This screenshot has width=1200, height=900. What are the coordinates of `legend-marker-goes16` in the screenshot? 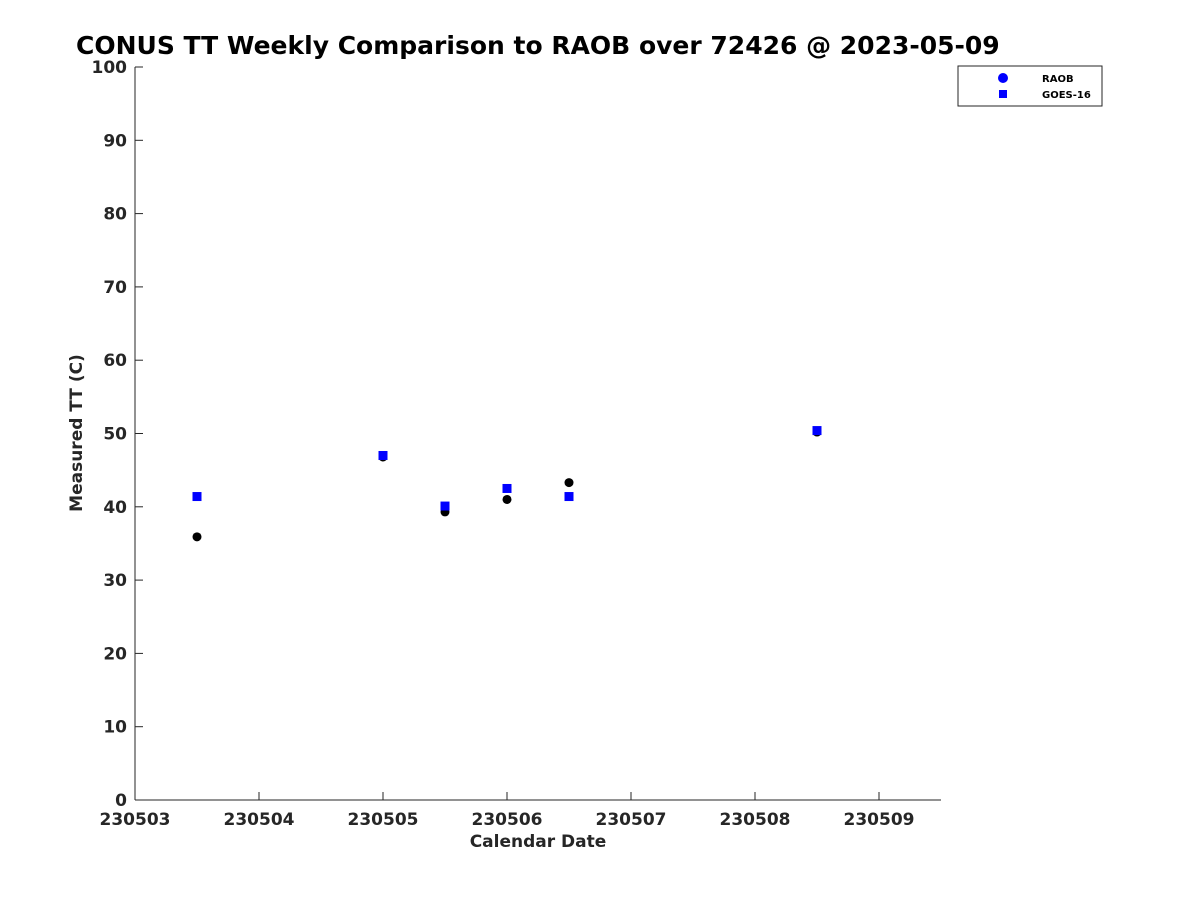 It's located at (1003, 94).